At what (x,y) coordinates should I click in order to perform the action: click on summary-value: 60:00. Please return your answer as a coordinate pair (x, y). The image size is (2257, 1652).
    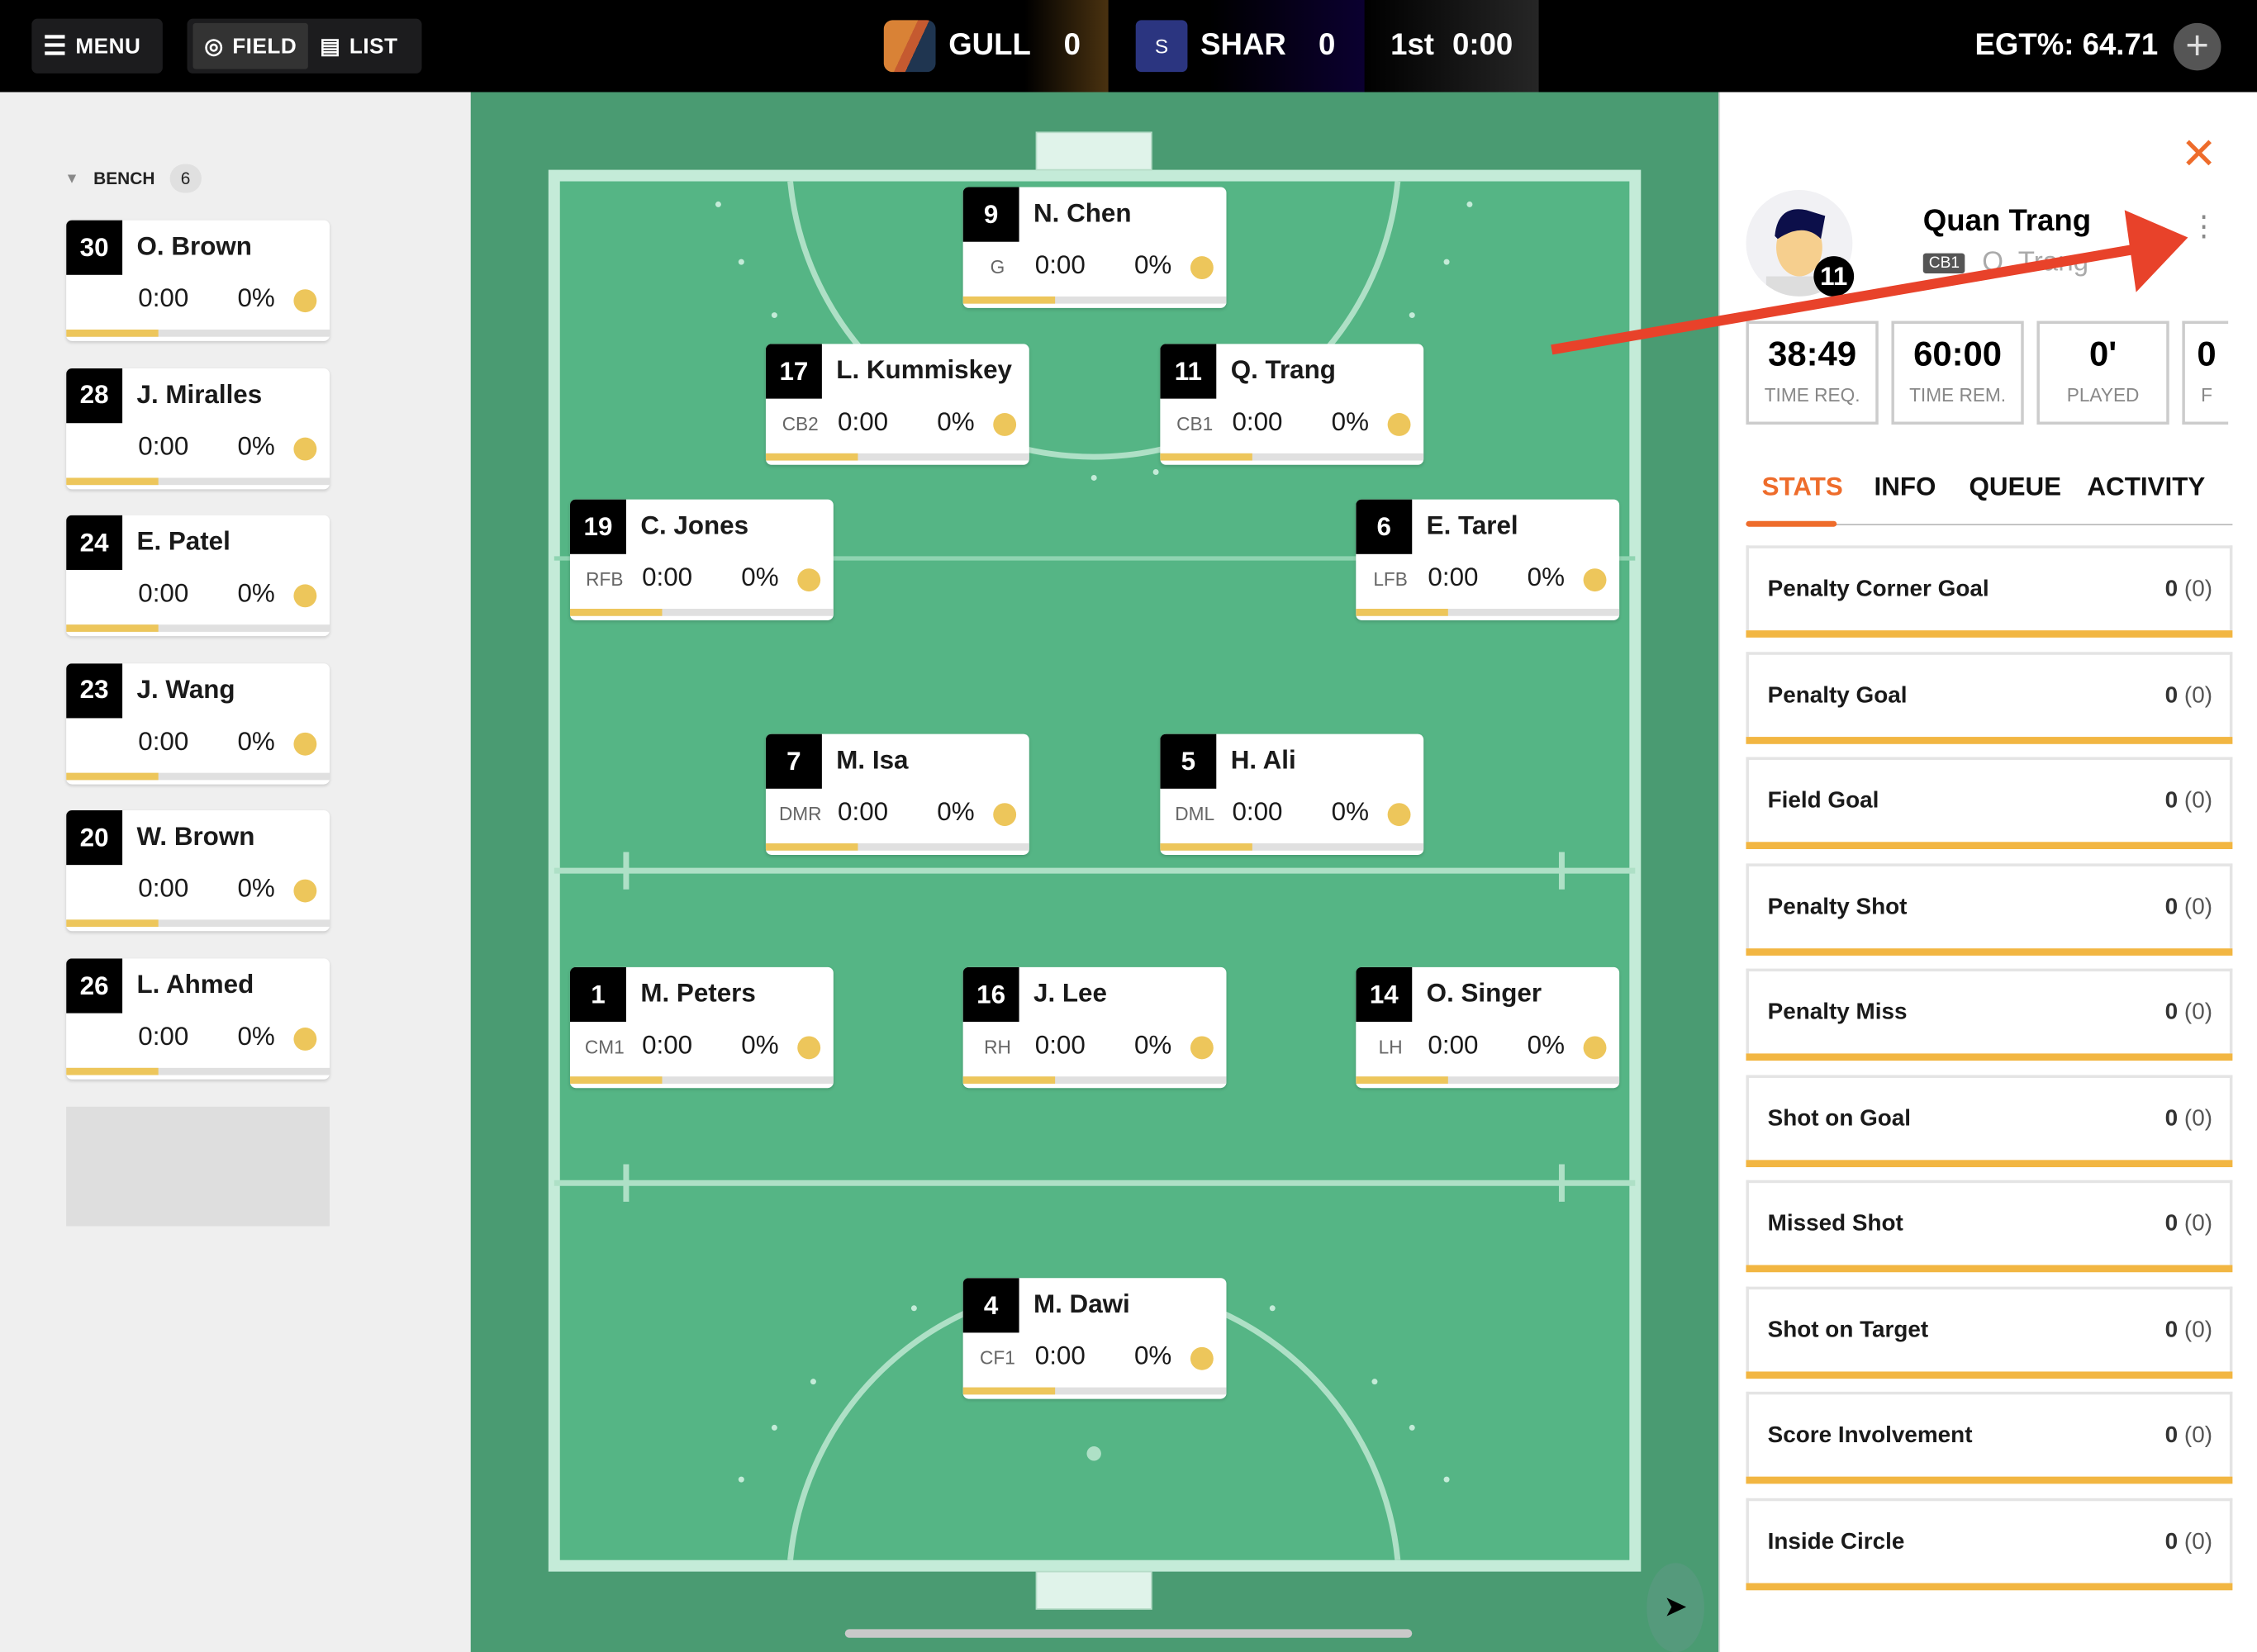
    Looking at the image, I should click on (1958, 355).